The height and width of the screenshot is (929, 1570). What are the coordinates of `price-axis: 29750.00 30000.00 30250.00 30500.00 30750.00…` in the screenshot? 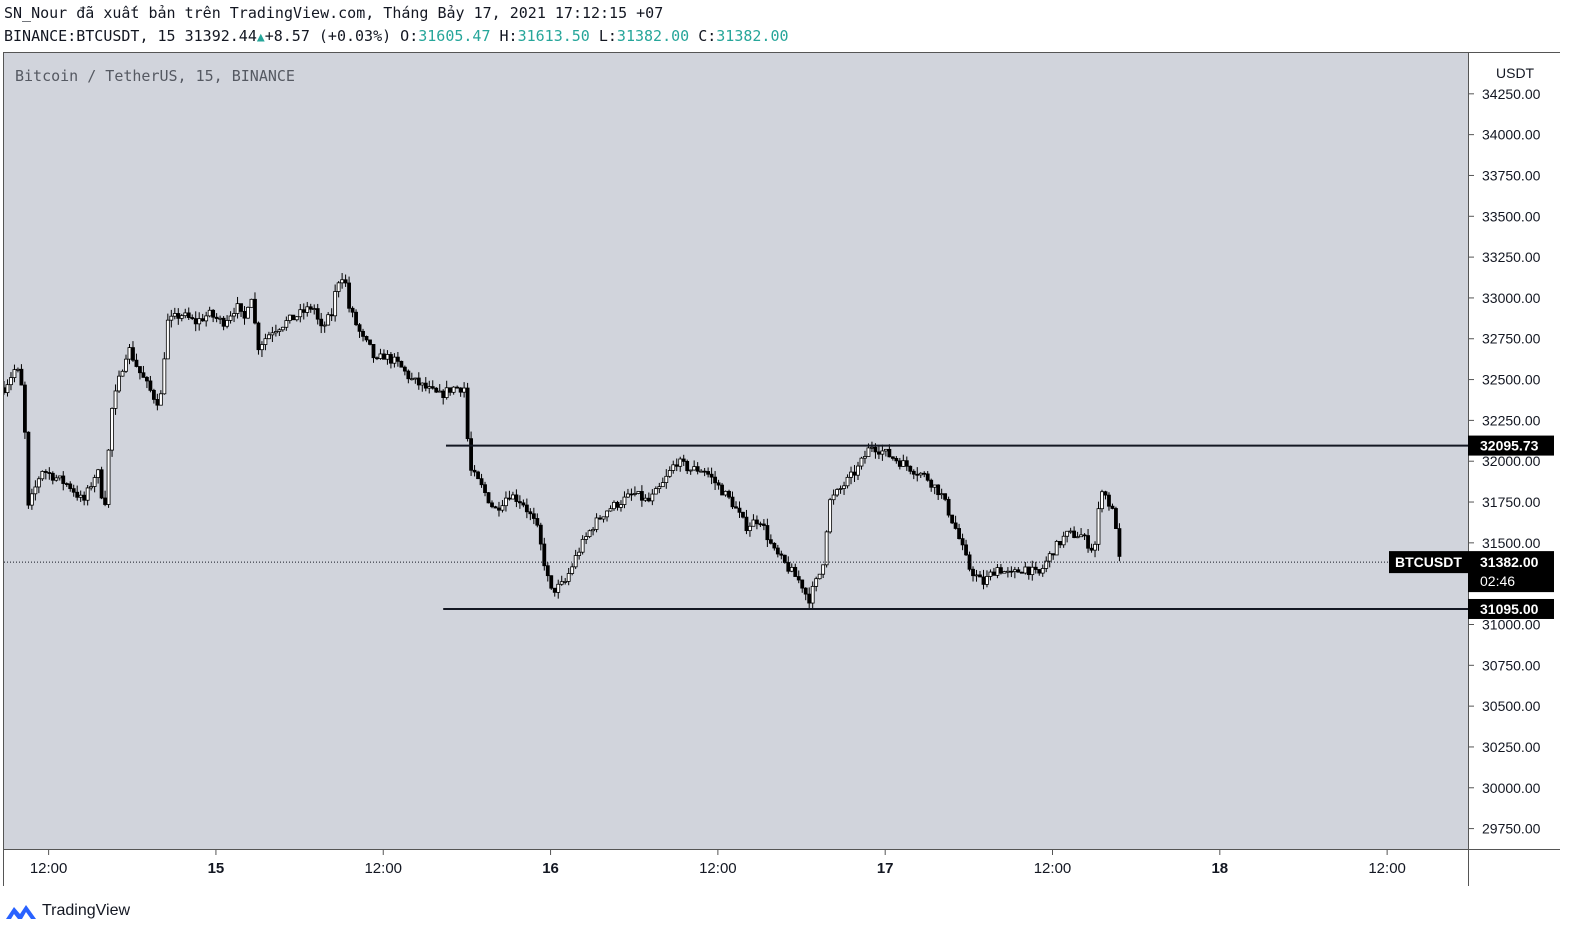 It's located at (1514, 451).